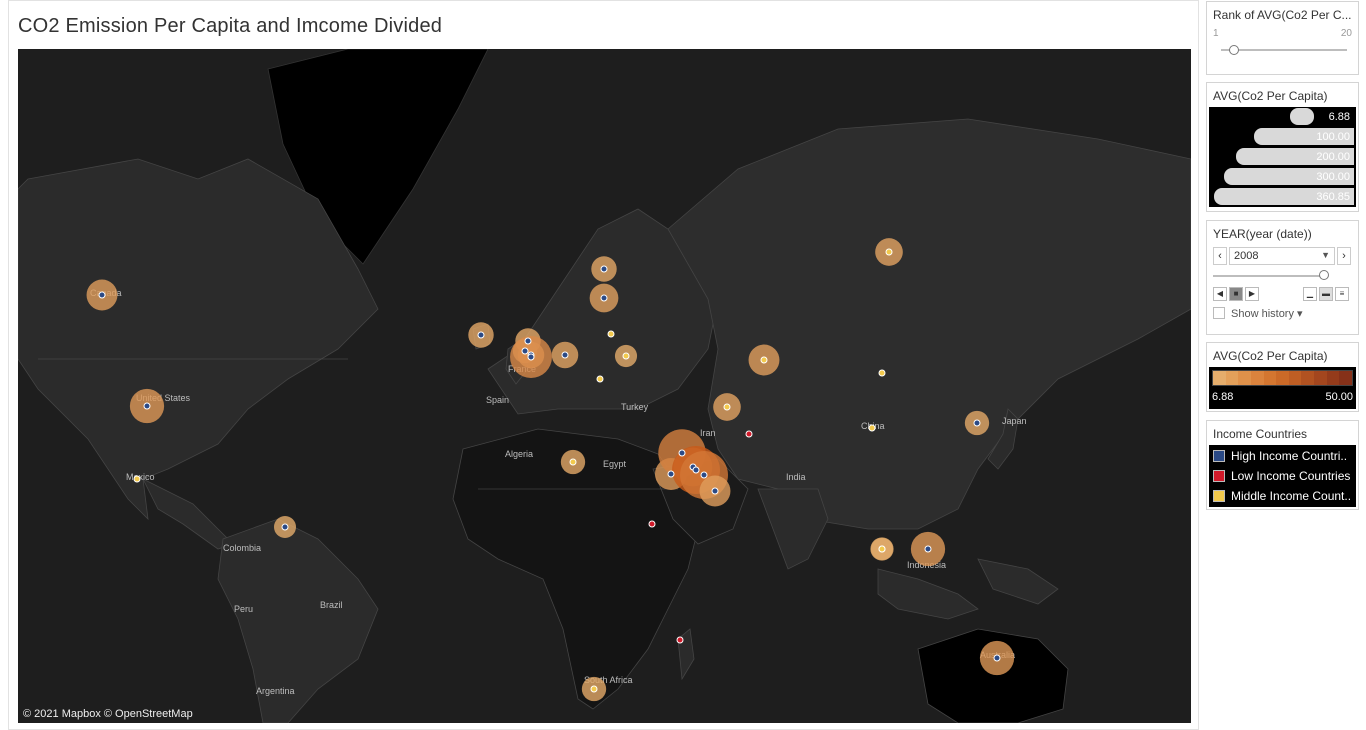  I want to click on map-label: Mexico, so click(140, 477).